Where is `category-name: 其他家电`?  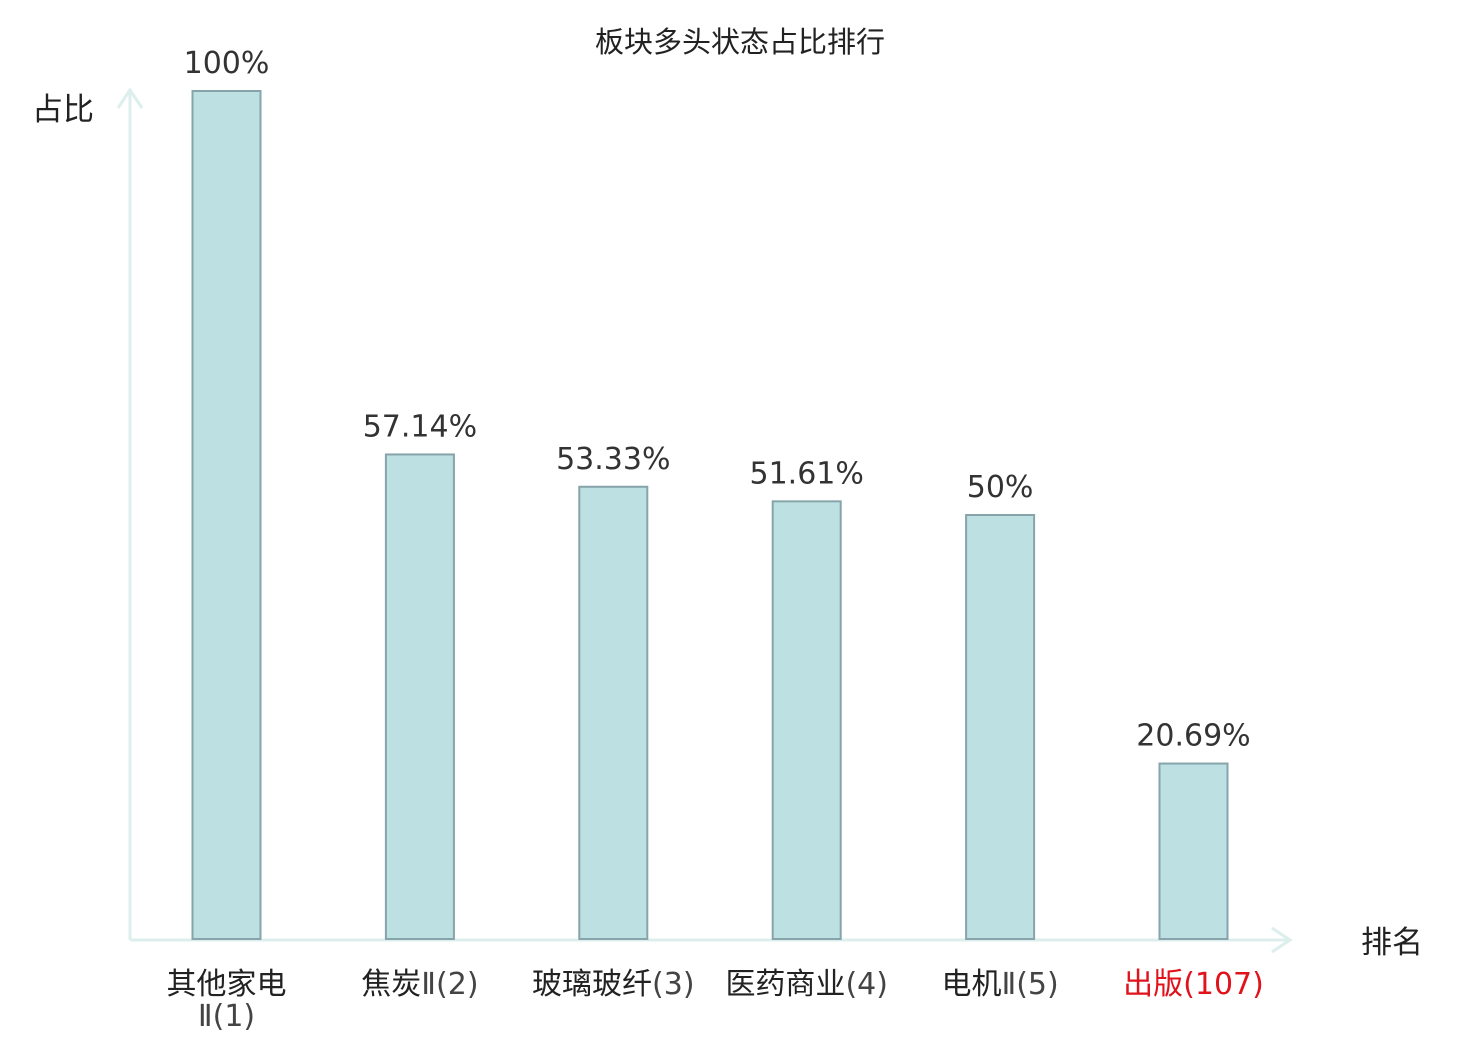 category-name: 其他家电 is located at coordinates (227, 984).